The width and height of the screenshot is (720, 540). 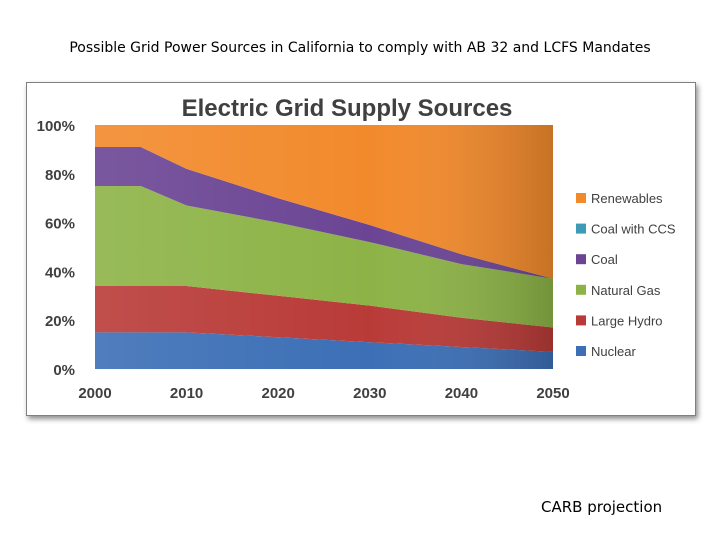 I want to click on legend-label: Renewables, so click(x=627, y=198).